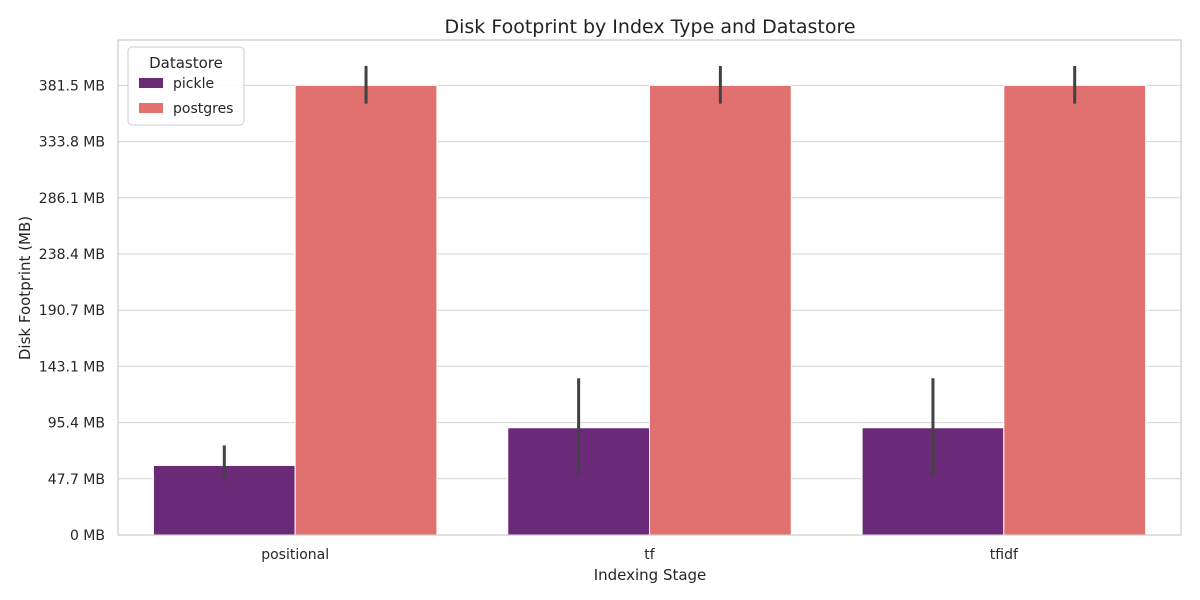  I want to click on x-tick-labels: positional tf tfidf, so click(640, 555).